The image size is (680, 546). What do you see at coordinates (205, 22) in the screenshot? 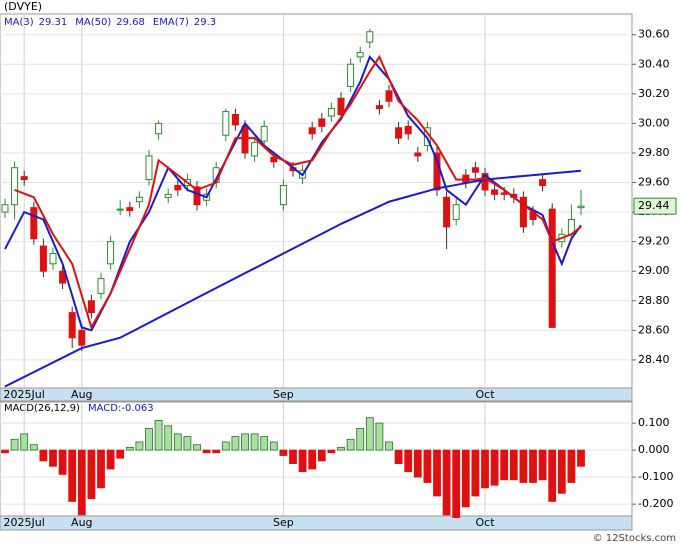
I see `legend-value: 29.3` at bounding box center [205, 22].